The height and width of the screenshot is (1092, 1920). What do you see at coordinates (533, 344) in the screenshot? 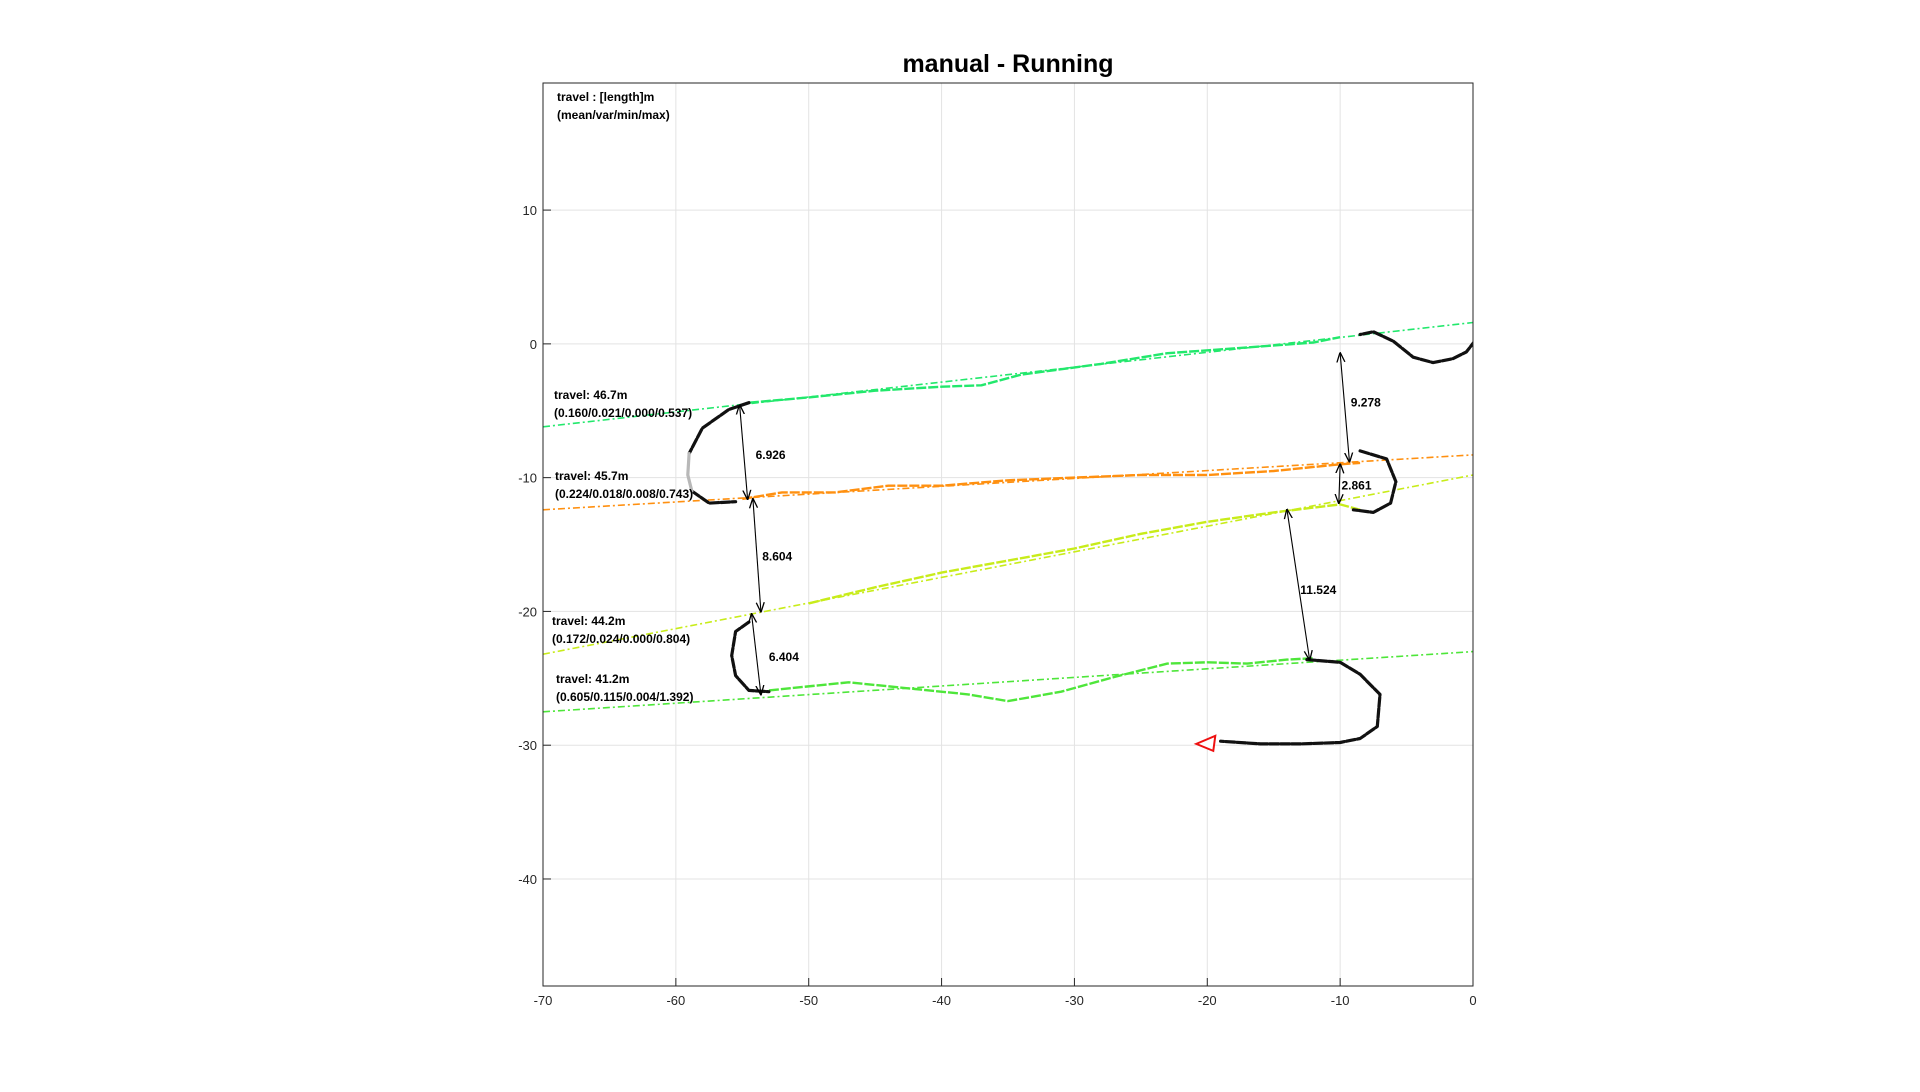
I see `y-tick-label: 0` at bounding box center [533, 344].